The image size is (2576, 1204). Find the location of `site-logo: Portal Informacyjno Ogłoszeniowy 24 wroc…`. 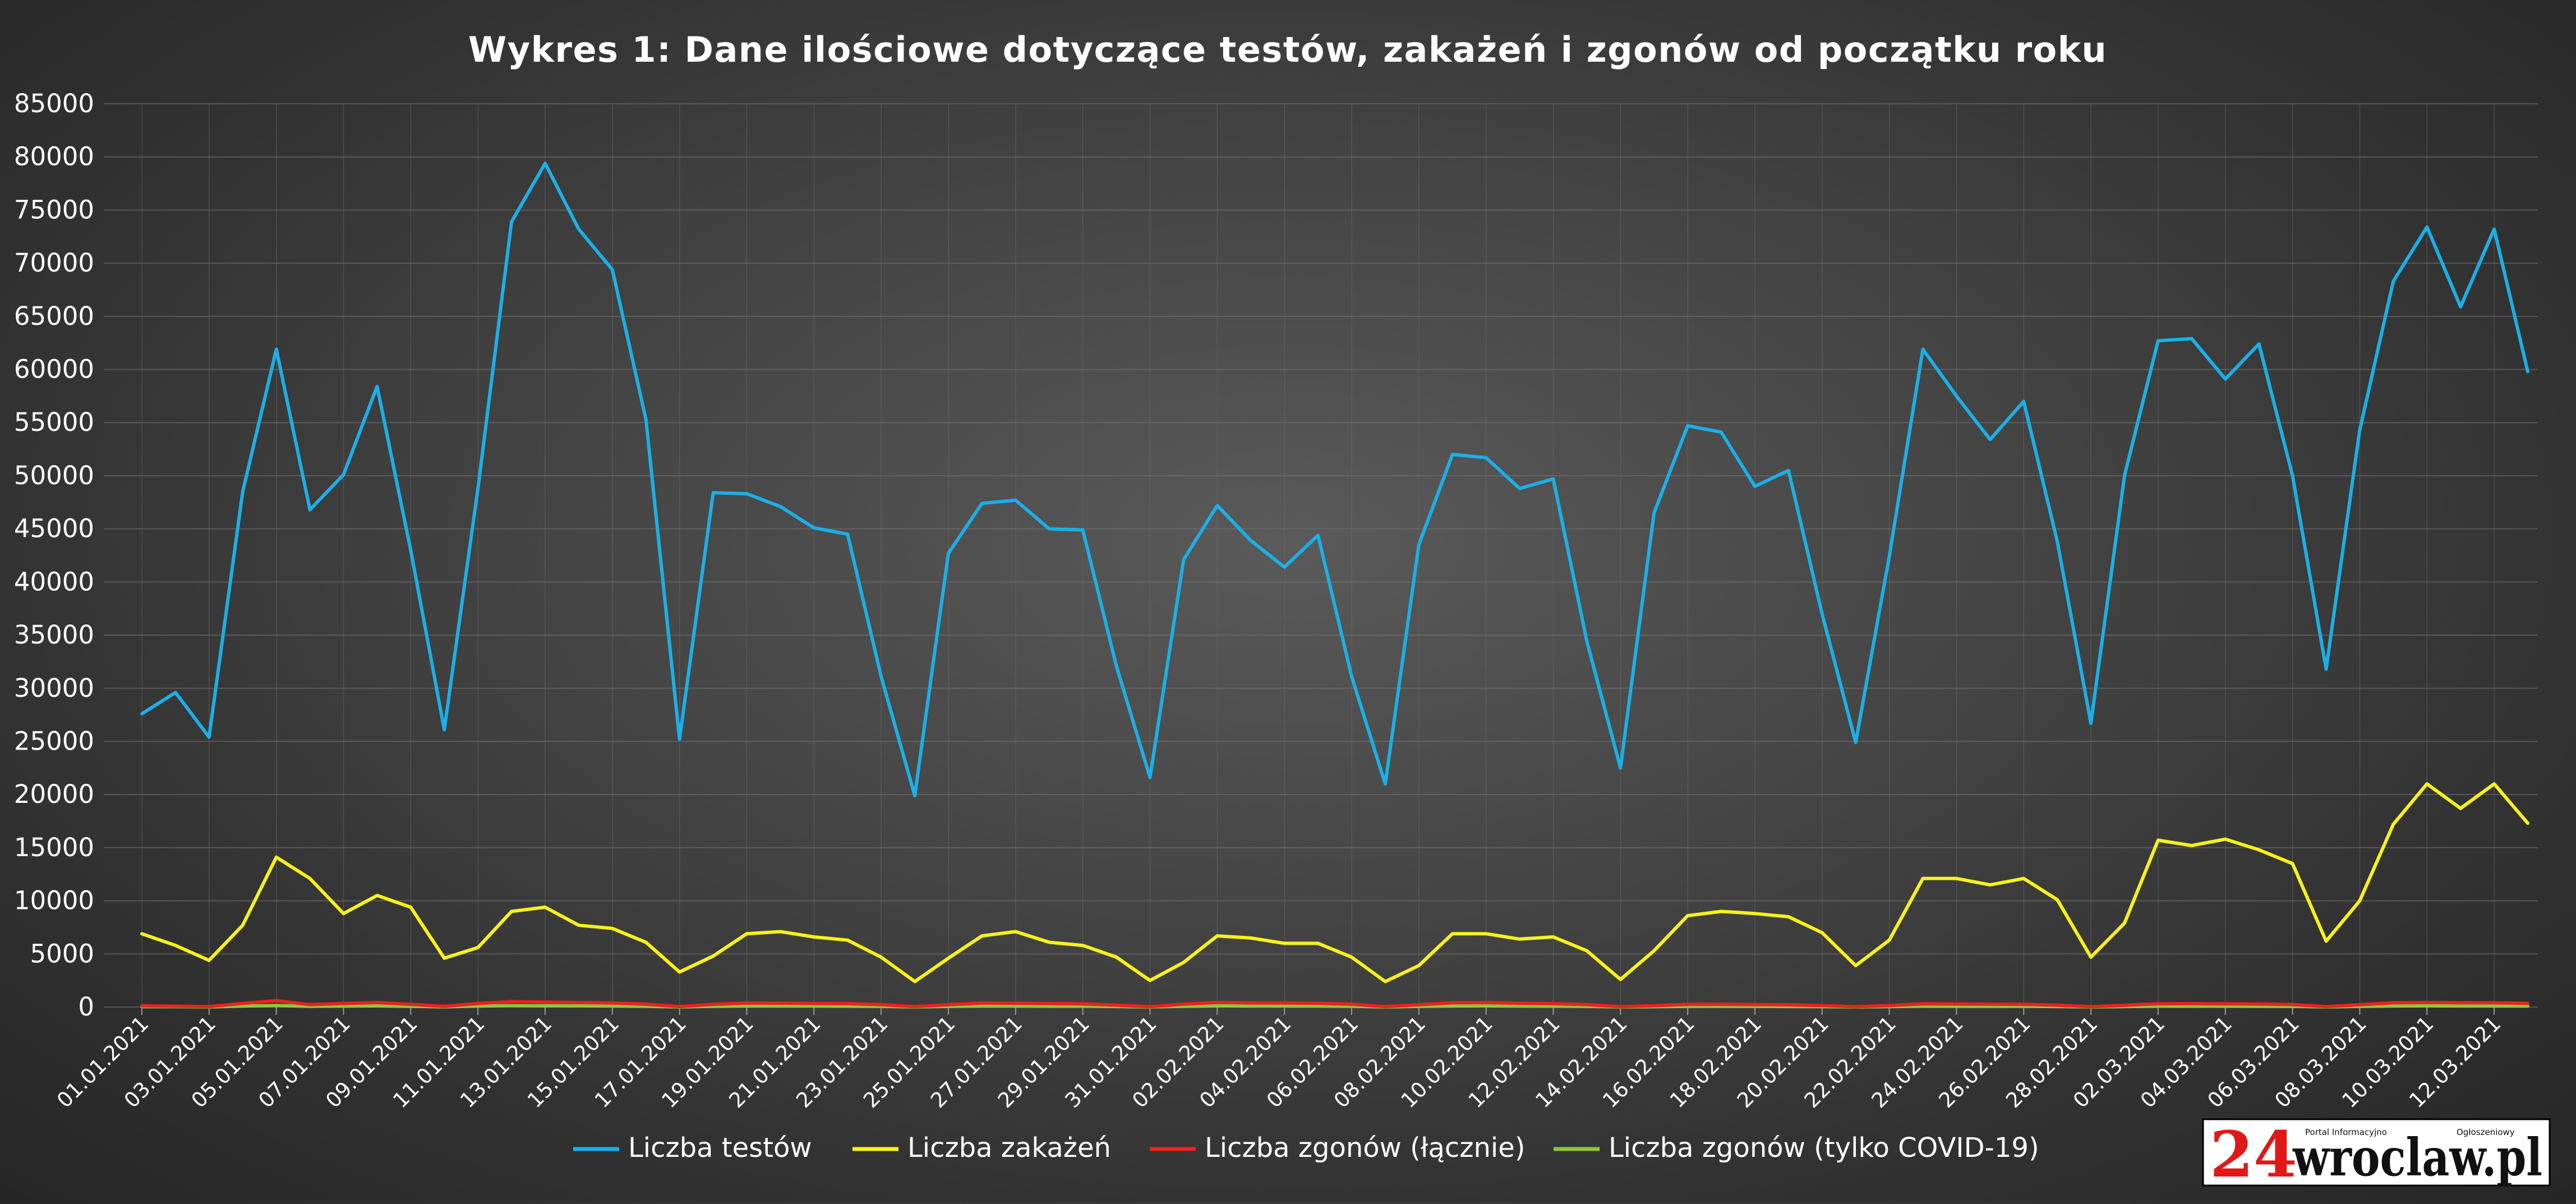

site-logo: Portal Informacyjno Ogłoszeniowy 24 wroc… is located at coordinates (2376, 1155).